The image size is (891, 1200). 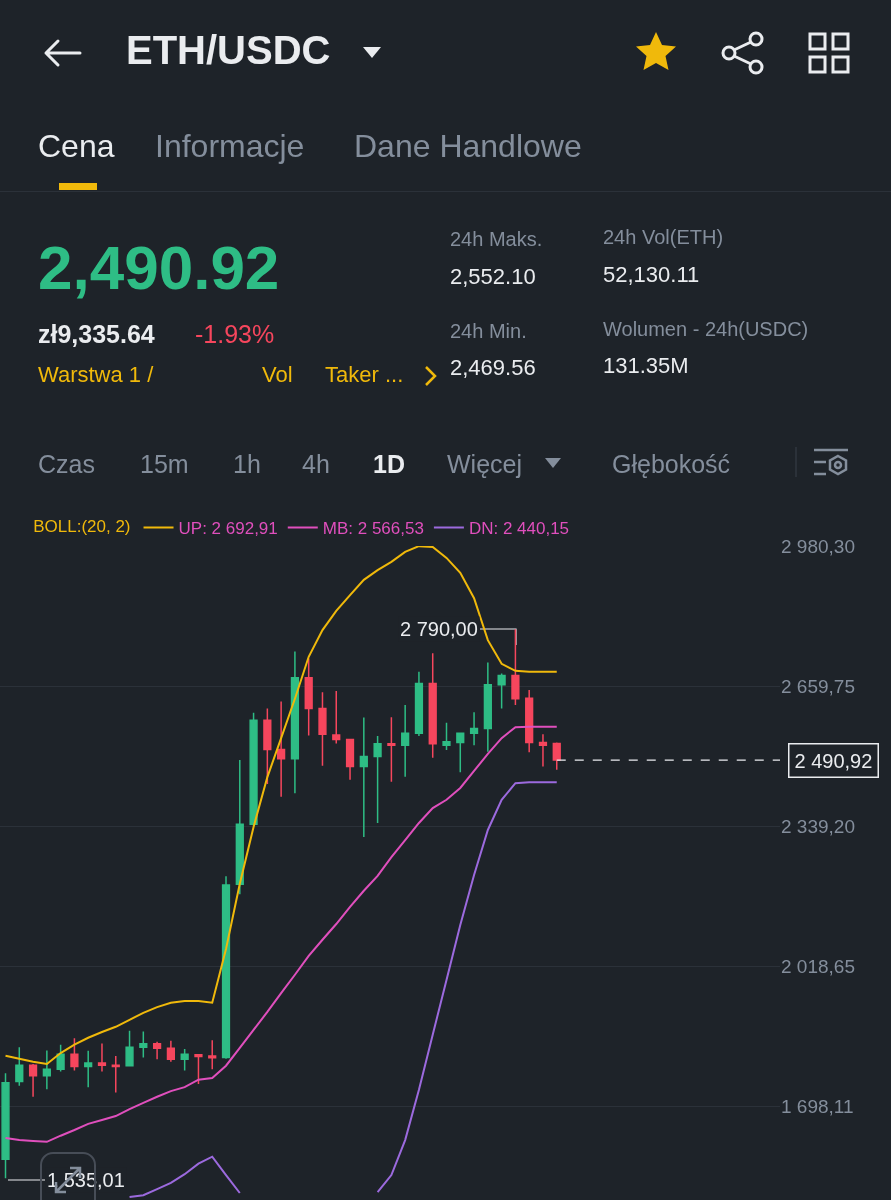 I want to click on text: Vol, so click(x=277, y=375).